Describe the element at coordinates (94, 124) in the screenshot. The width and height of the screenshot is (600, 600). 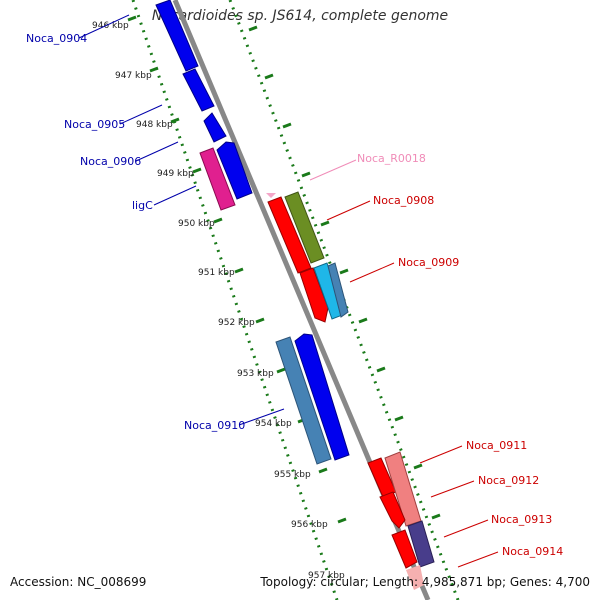
I see `label-noca-0905: Noca_0905` at that location.